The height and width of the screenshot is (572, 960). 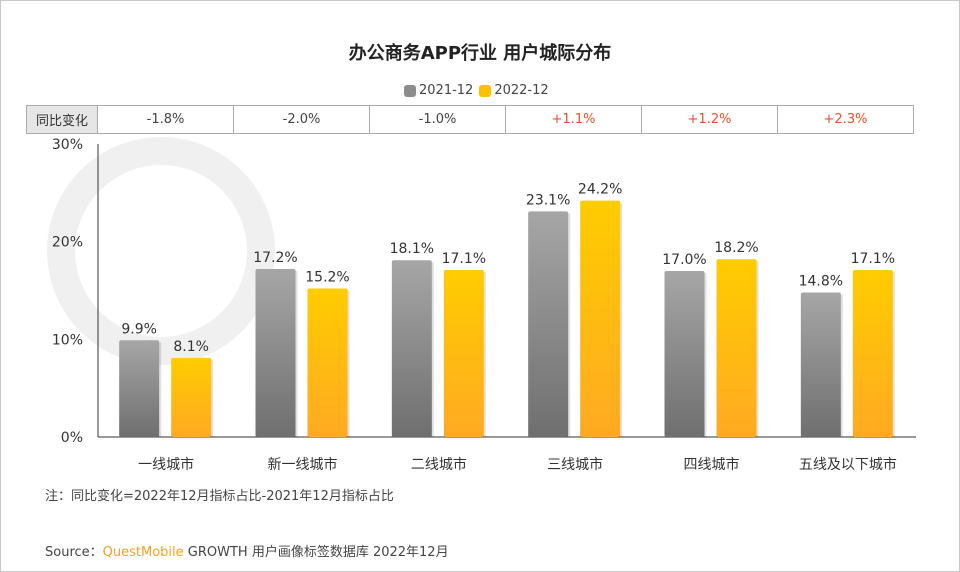 I want to click on data-label: 14.8%, so click(x=821, y=281).